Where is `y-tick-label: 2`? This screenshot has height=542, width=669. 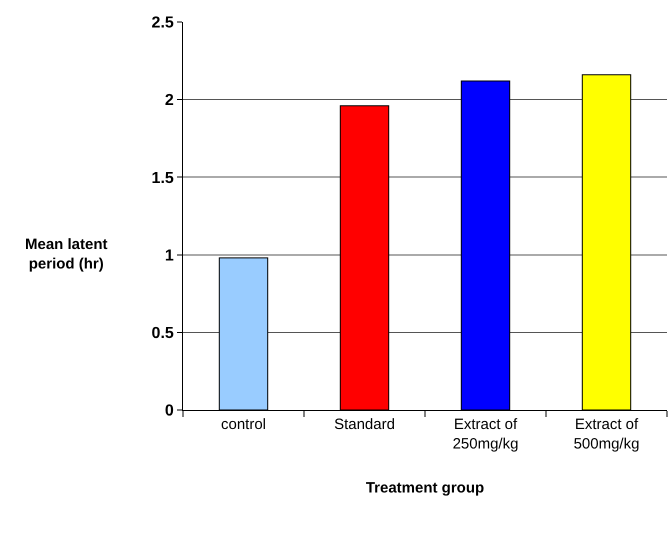
y-tick-label: 2 is located at coordinates (169, 101).